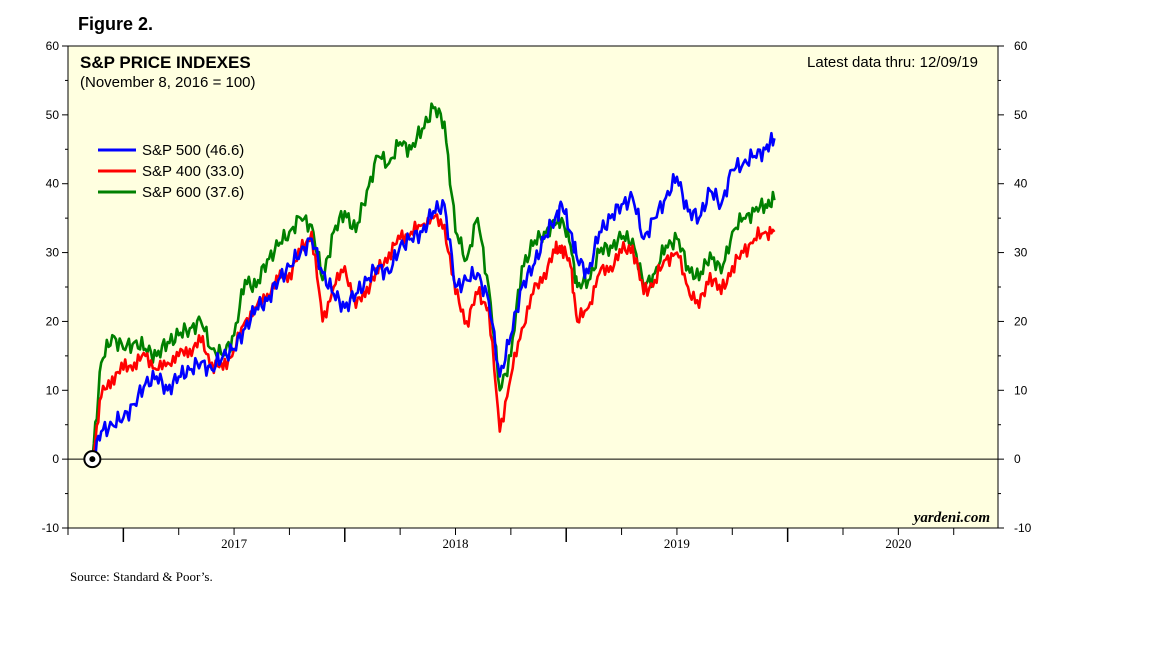 The height and width of the screenshot is (648, 1152). I want to click on legend-label-sp600: S&P 600 (37.6), so click(193, 192).